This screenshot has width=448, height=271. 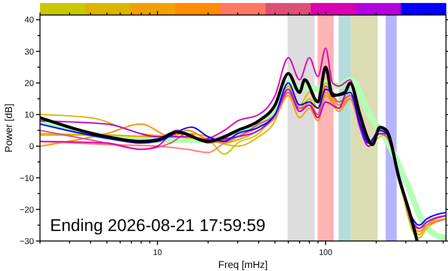 What do you see at coordinates (9, 127) in the screenshot?
I see `y-axis-title: Power [dB]` at bounding box center [9, 127].